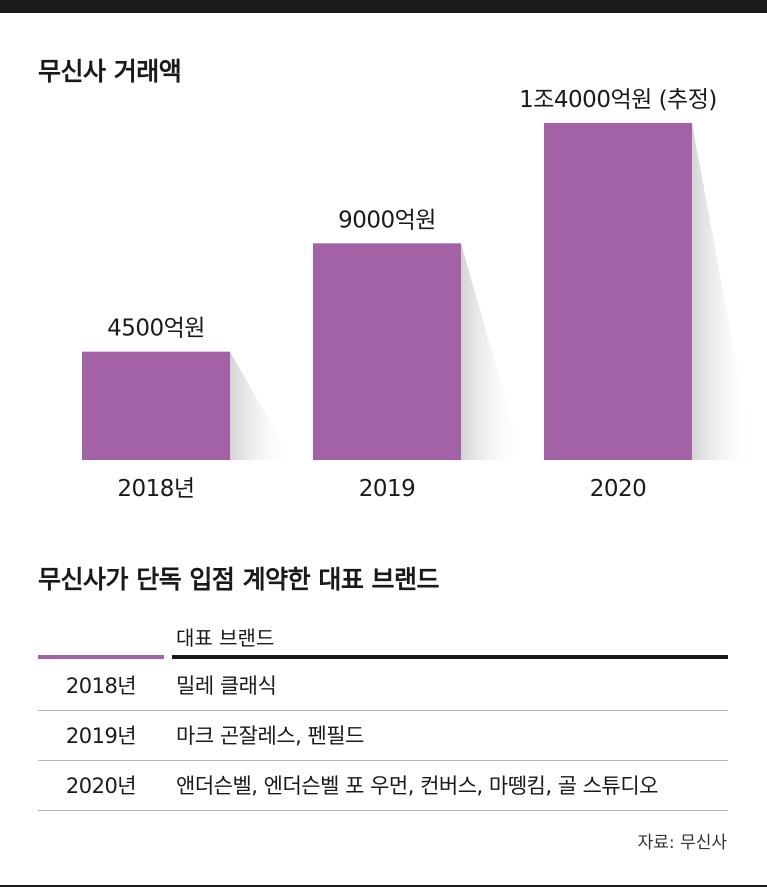 Image resolution: width=767 pixels, height=891 pixels. Describe the element at coordinates (618, 489) in the screenshot. I see `category-label: 2020` at that location.